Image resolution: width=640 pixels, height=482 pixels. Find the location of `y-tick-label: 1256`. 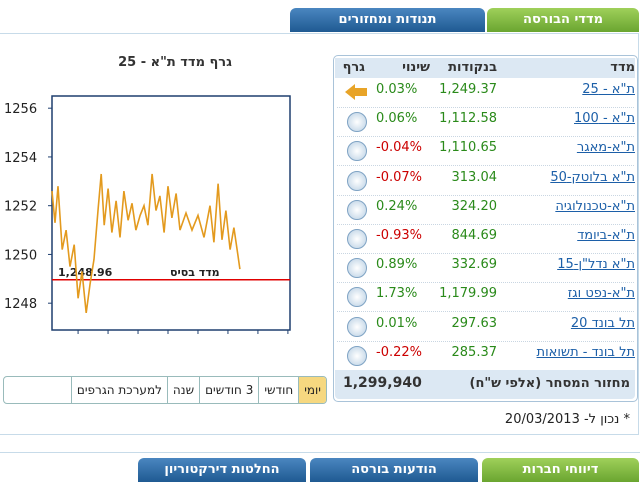

y-tick-label: 1256 is located at coordinates (20, 109).